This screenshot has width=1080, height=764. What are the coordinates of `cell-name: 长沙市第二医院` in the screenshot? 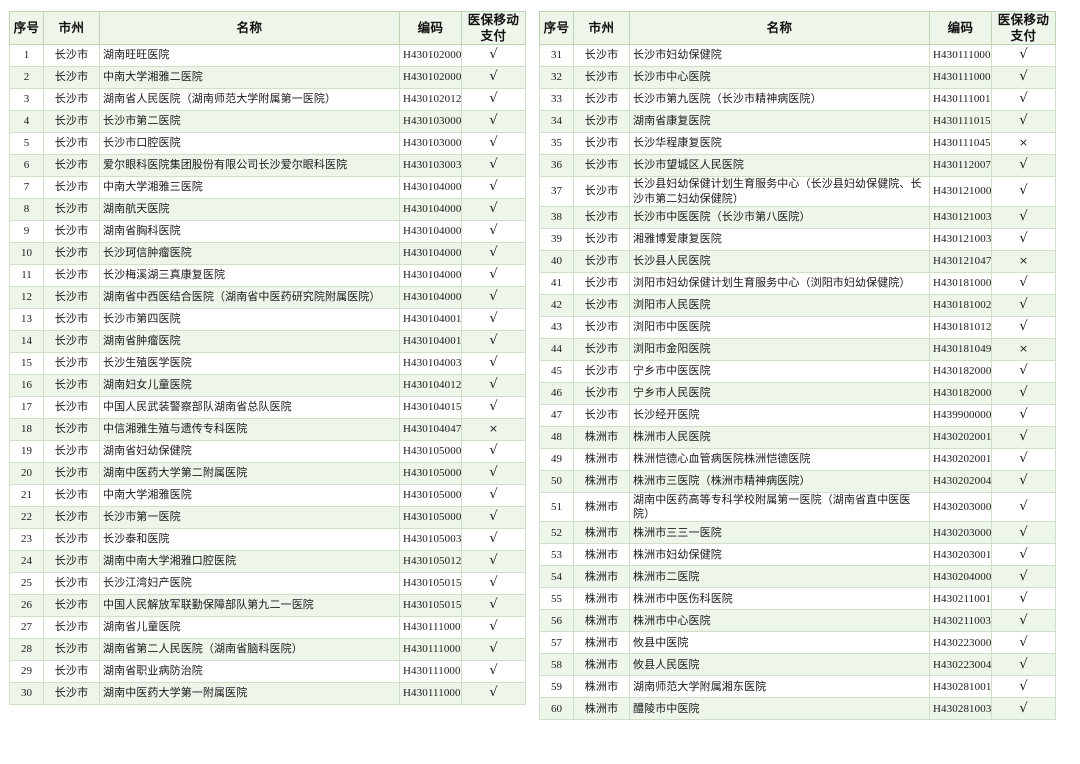 It's located at (249, 121).